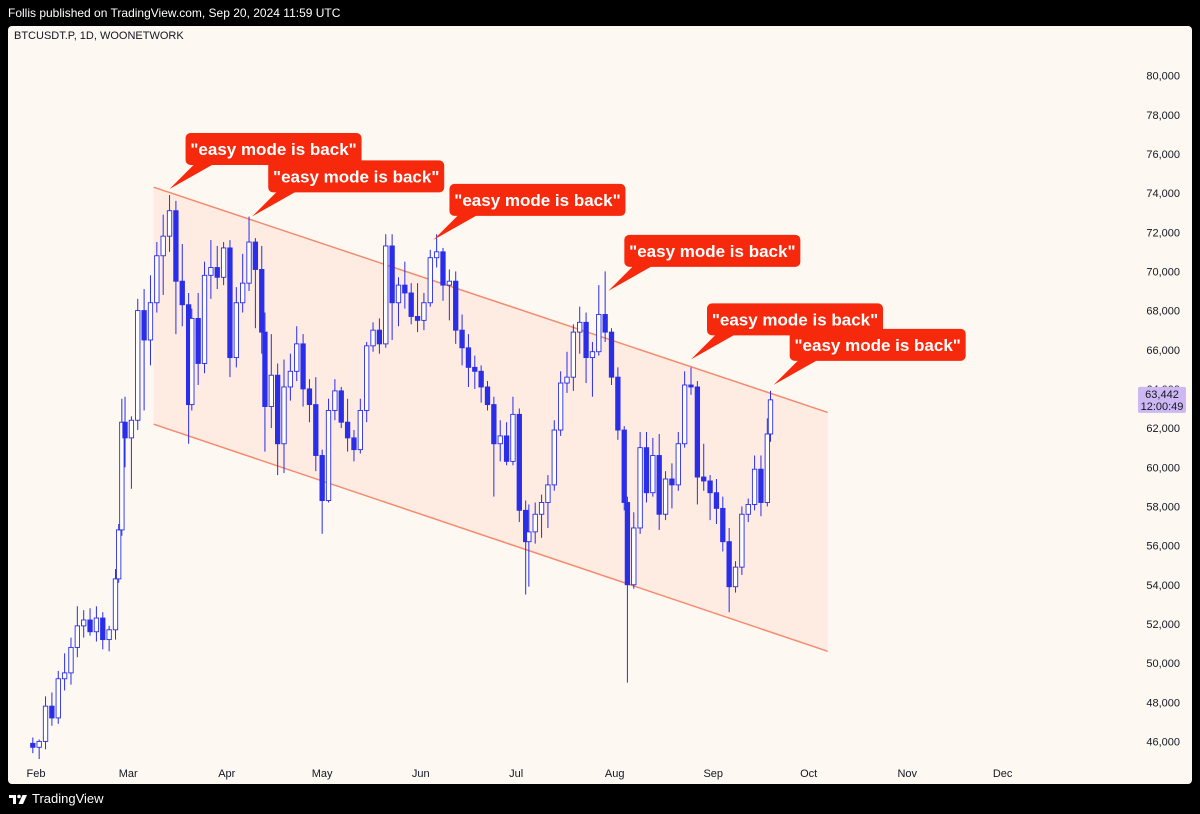 This screenshot has height=814, width=1200. Describe the element at coordinates (226, 774) in the screenshot. I see `x-tick-label: Apr` at that location.